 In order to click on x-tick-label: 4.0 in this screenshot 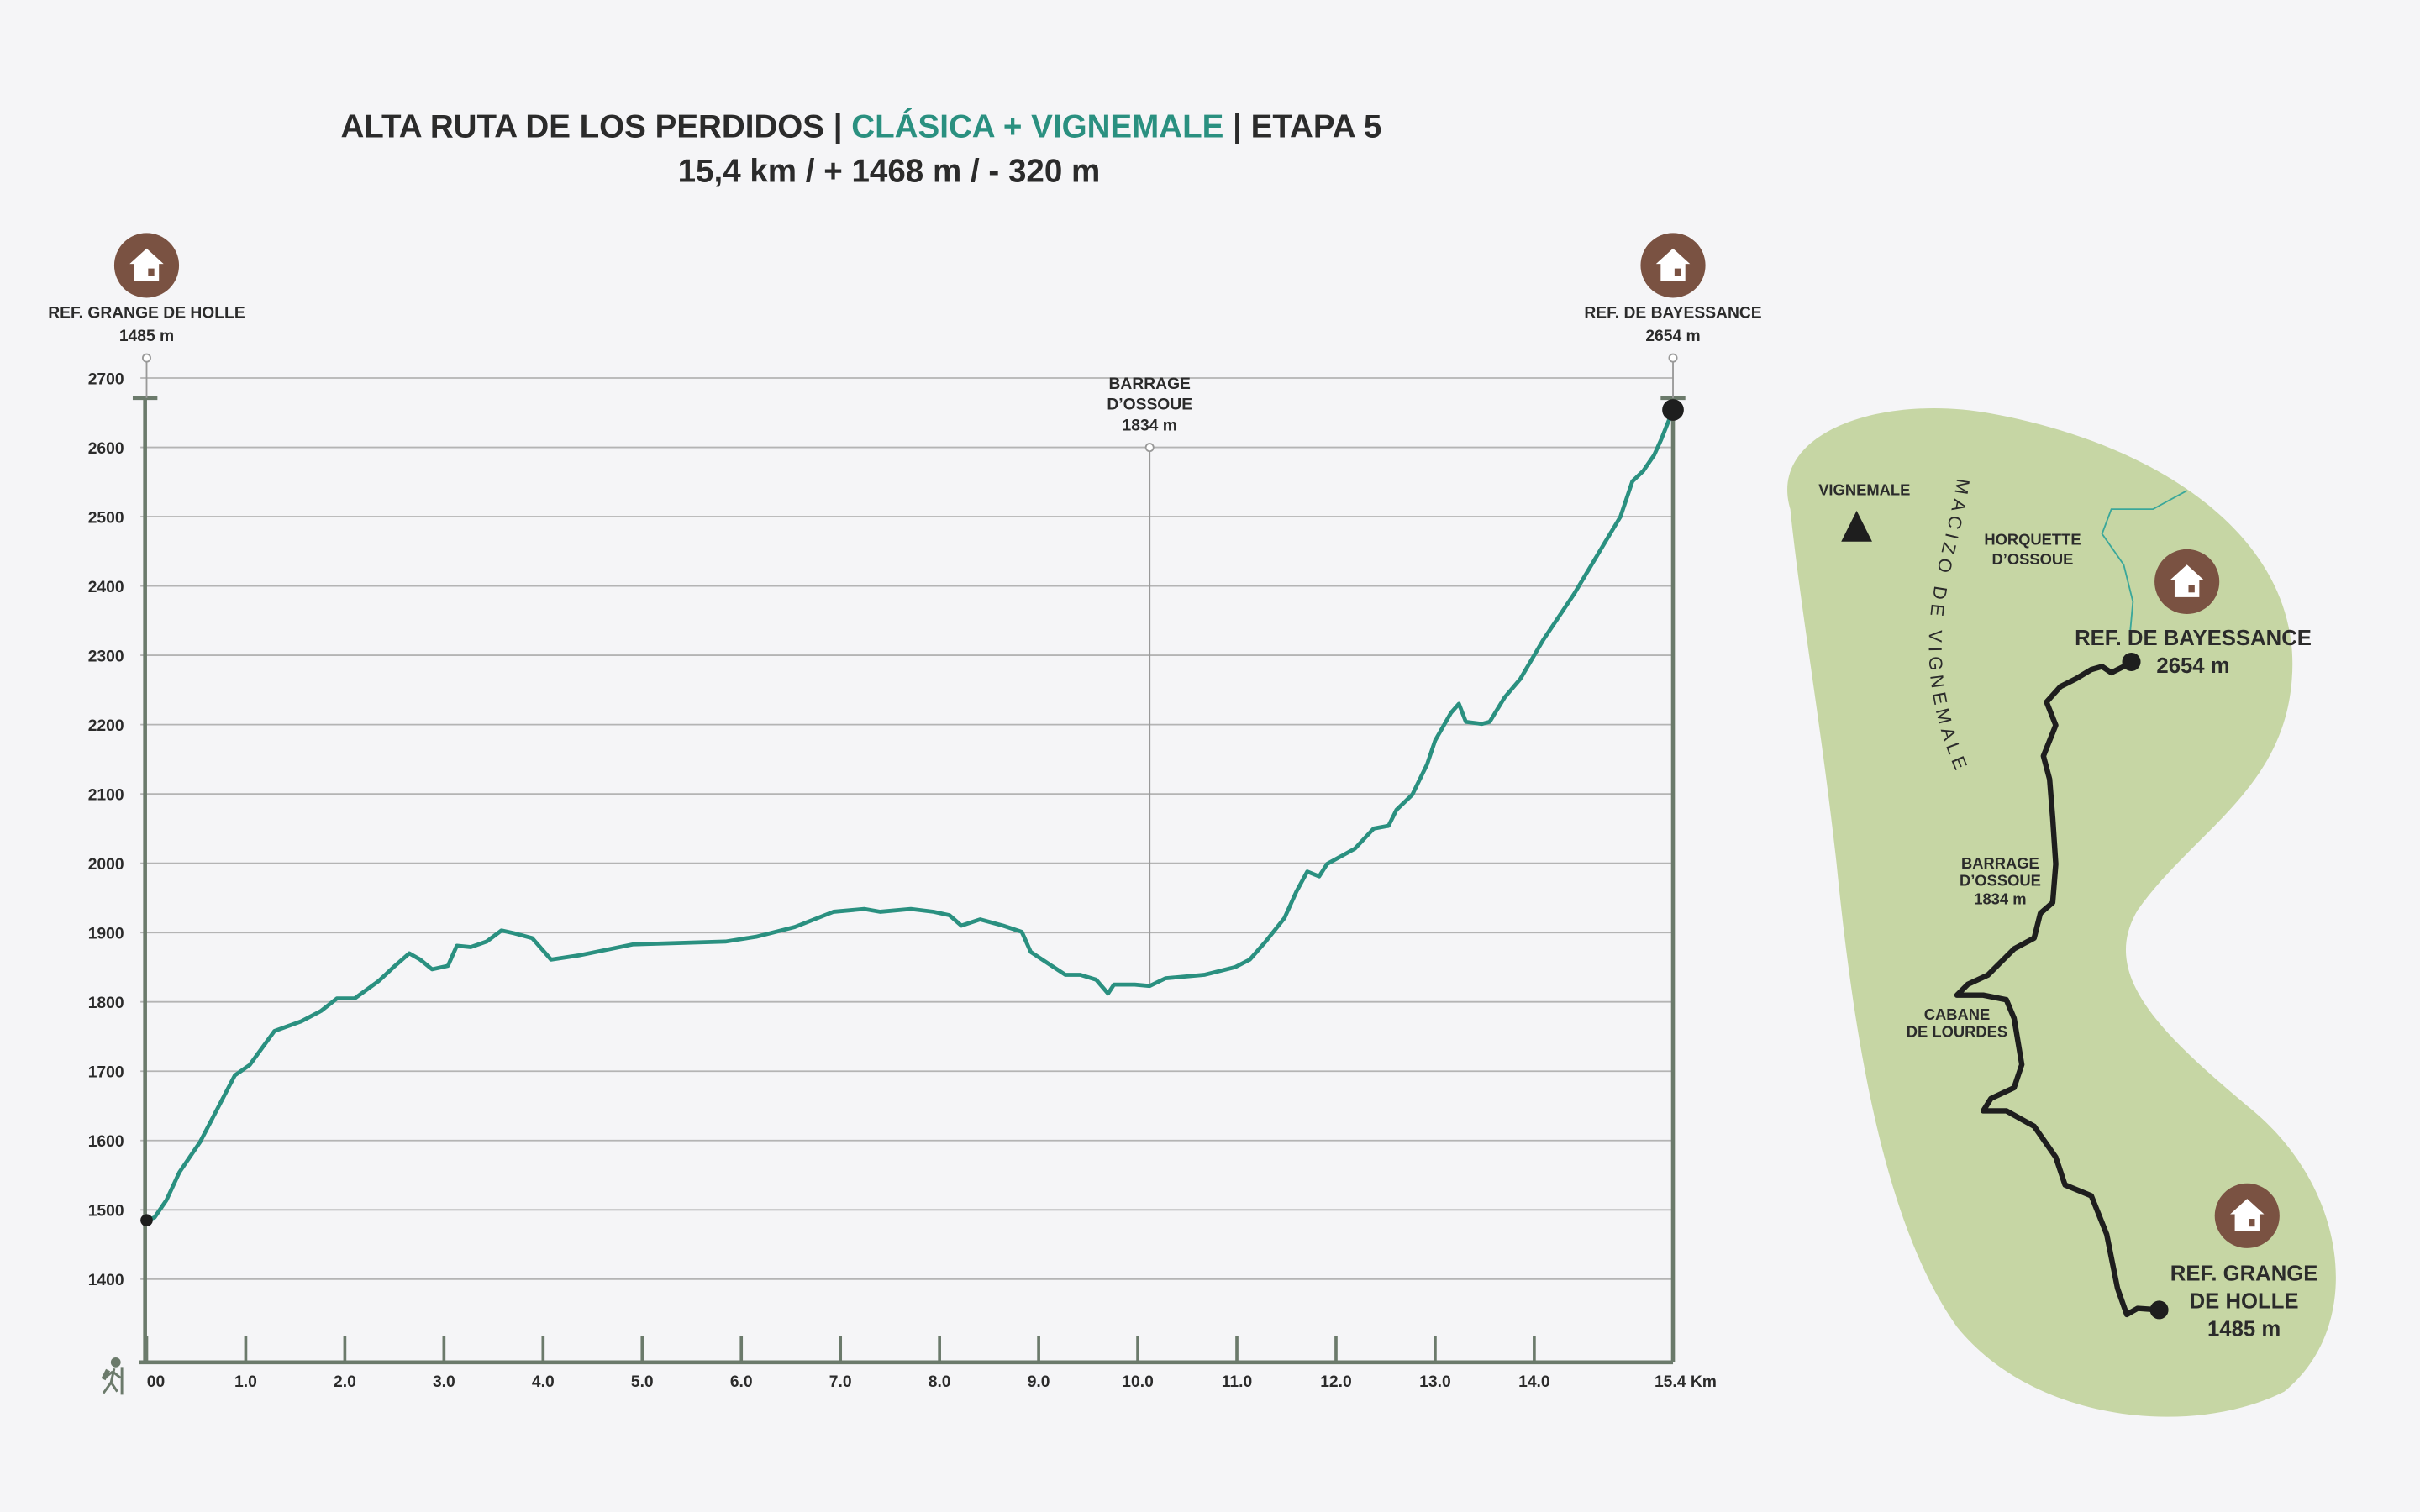, I will do `click(543, 1382)`.